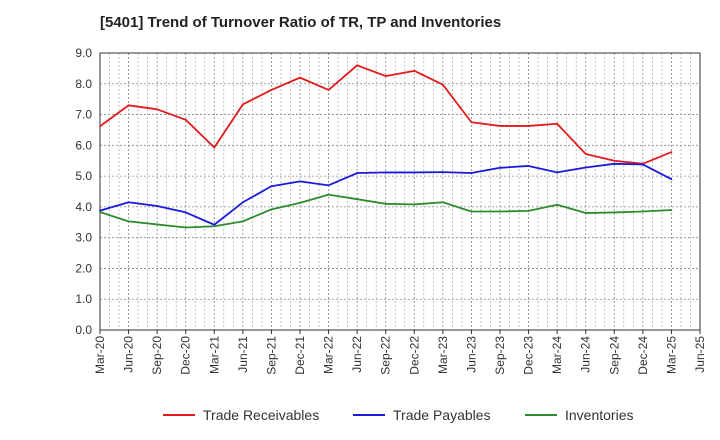 This screenshot has width=720, height=440. I want to click on y-tick-label: 2.0, so click(83, 268).